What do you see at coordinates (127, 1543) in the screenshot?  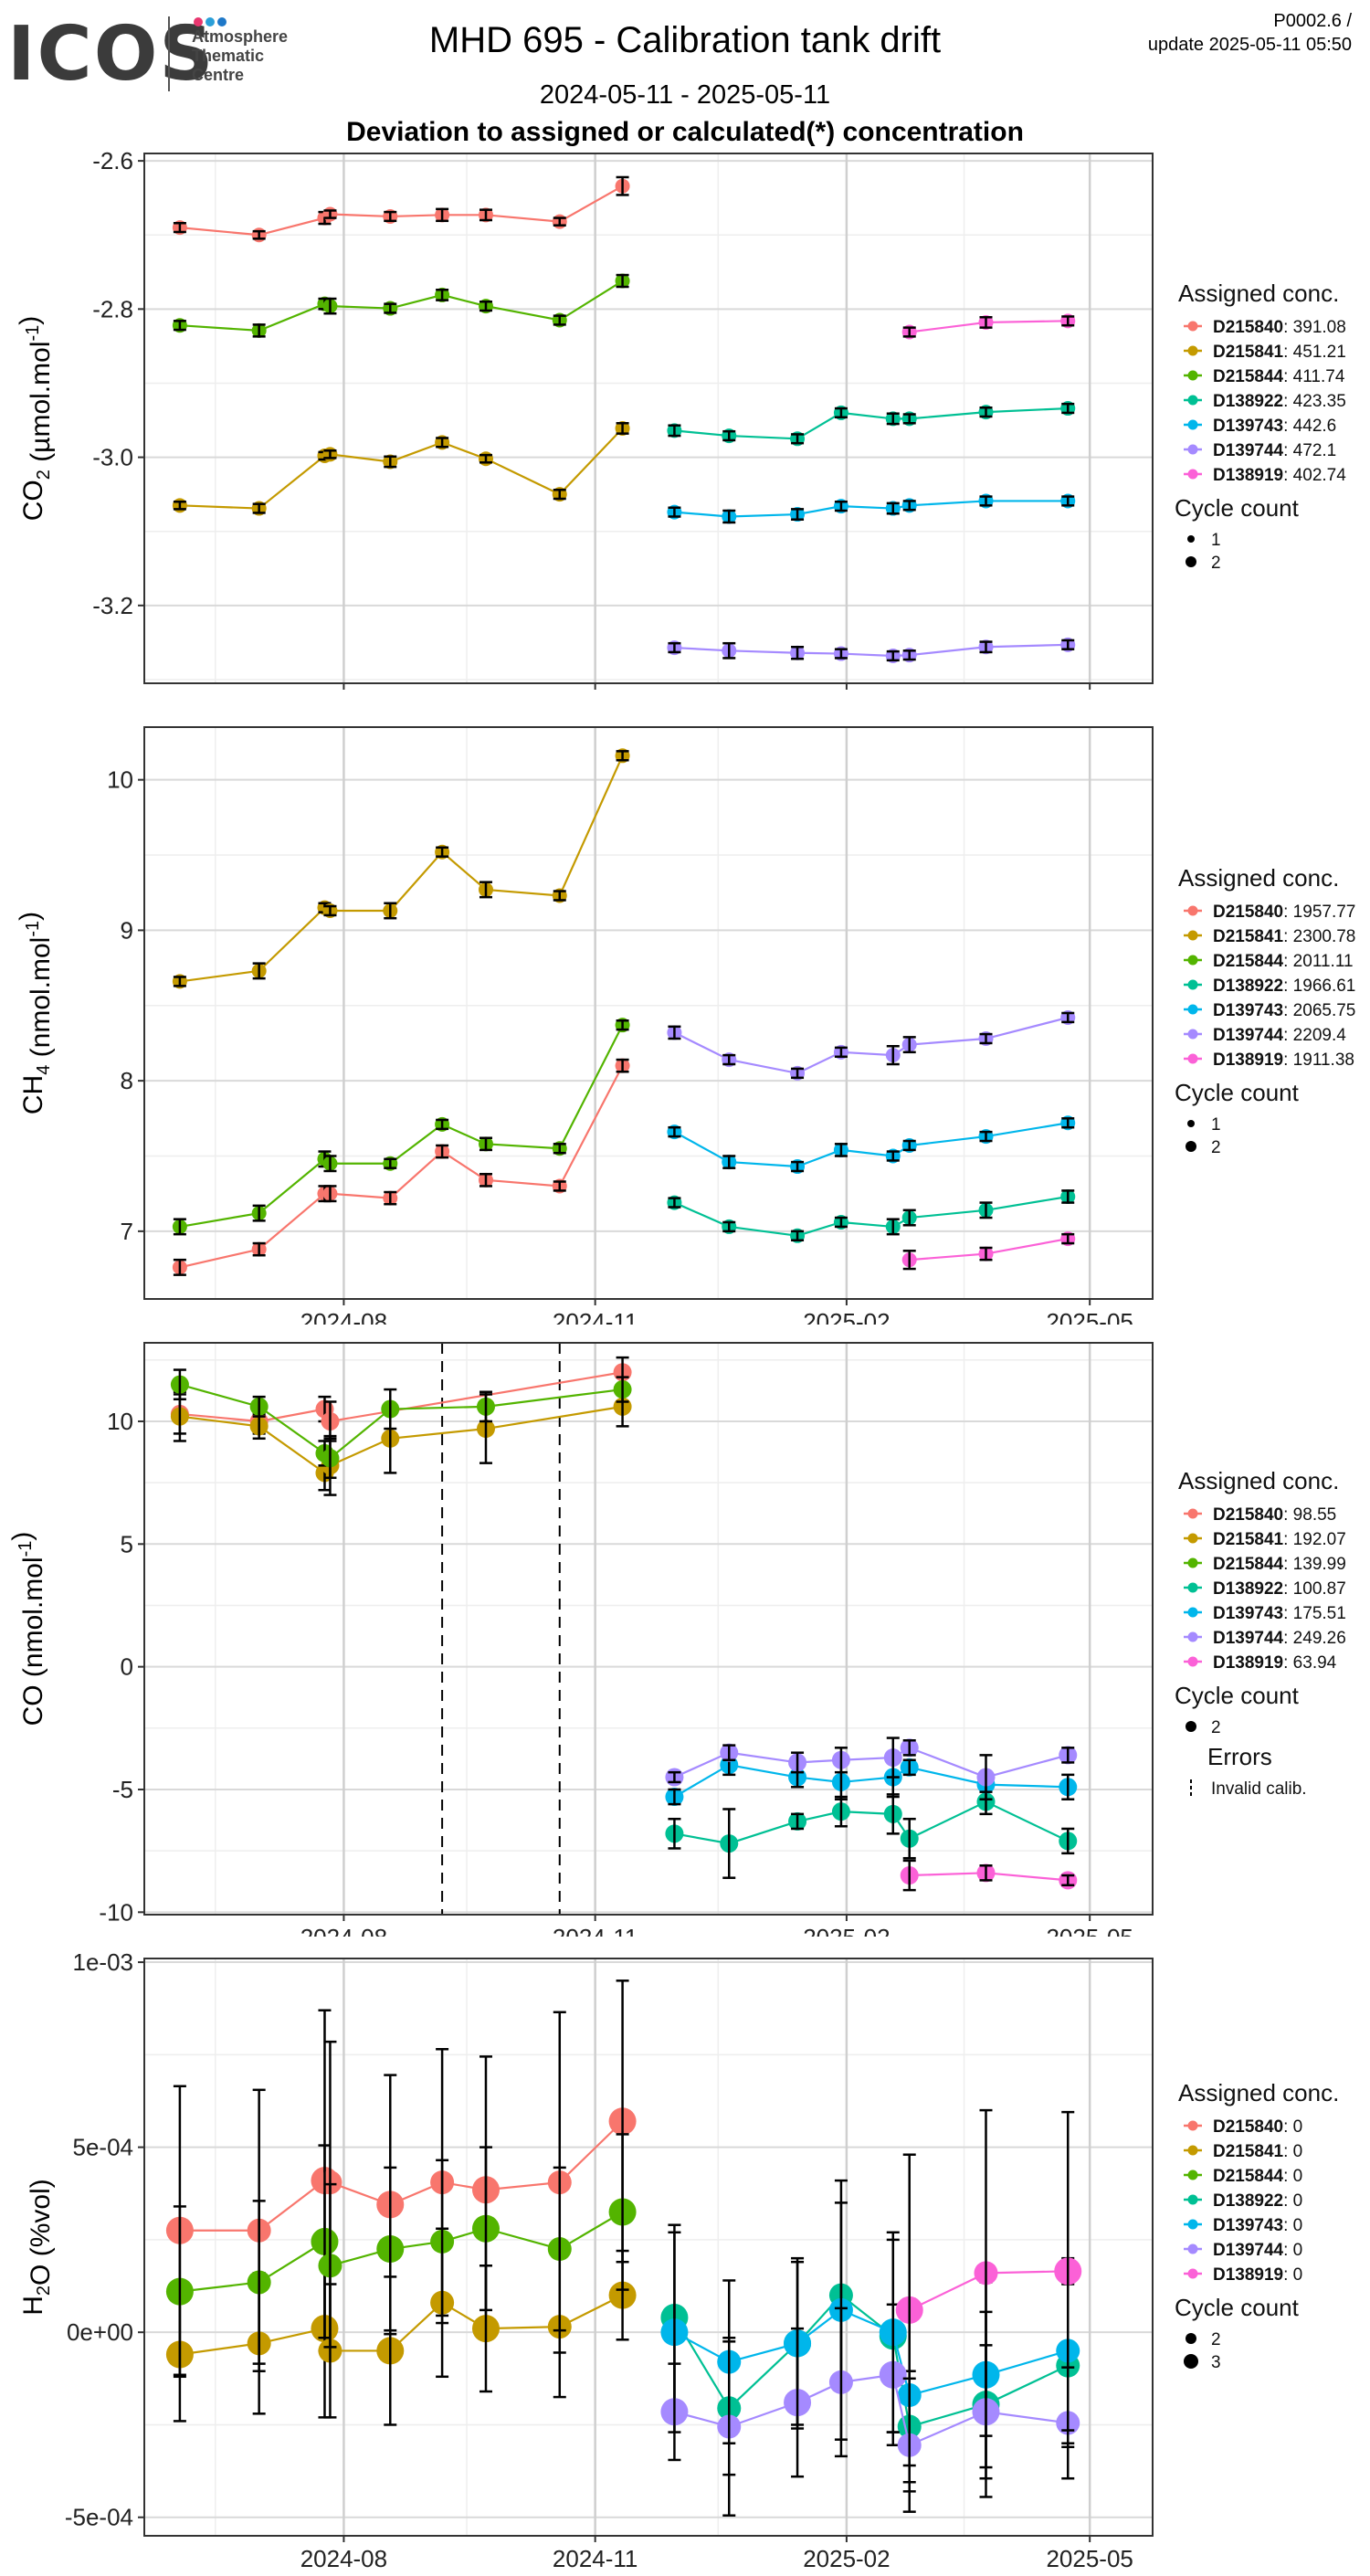 I see `y-tick-label: 5` at bounding box center [127, 1543].